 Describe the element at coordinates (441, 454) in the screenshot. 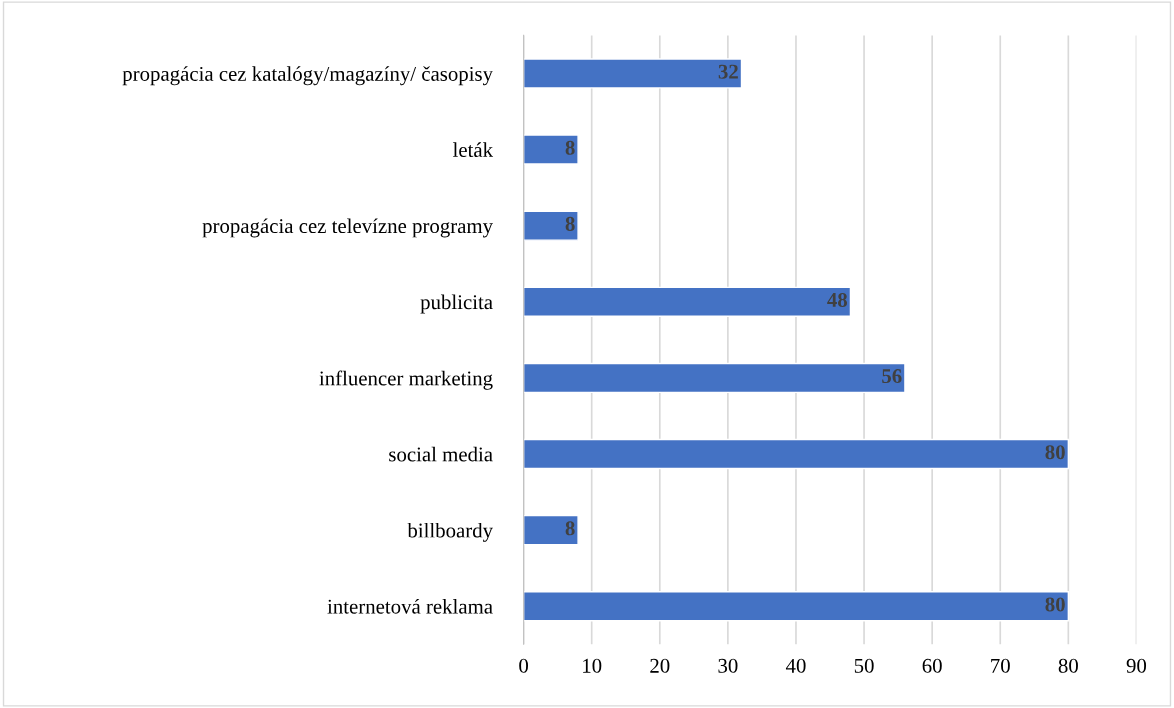

I see `y-tick-label: social media` at that location.